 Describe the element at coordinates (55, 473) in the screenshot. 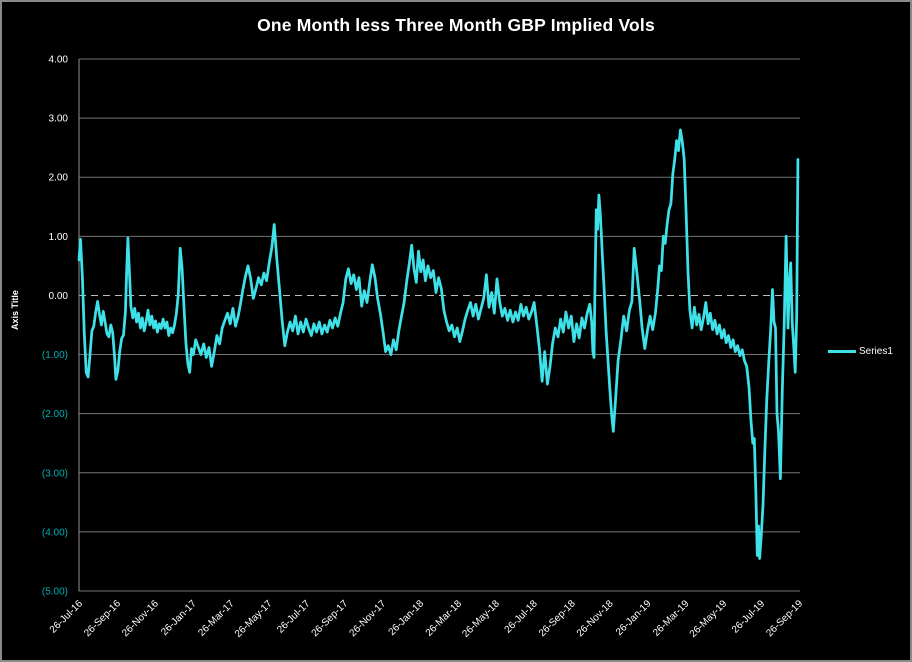

I see `y-tick-label: (3.00)` at that location.